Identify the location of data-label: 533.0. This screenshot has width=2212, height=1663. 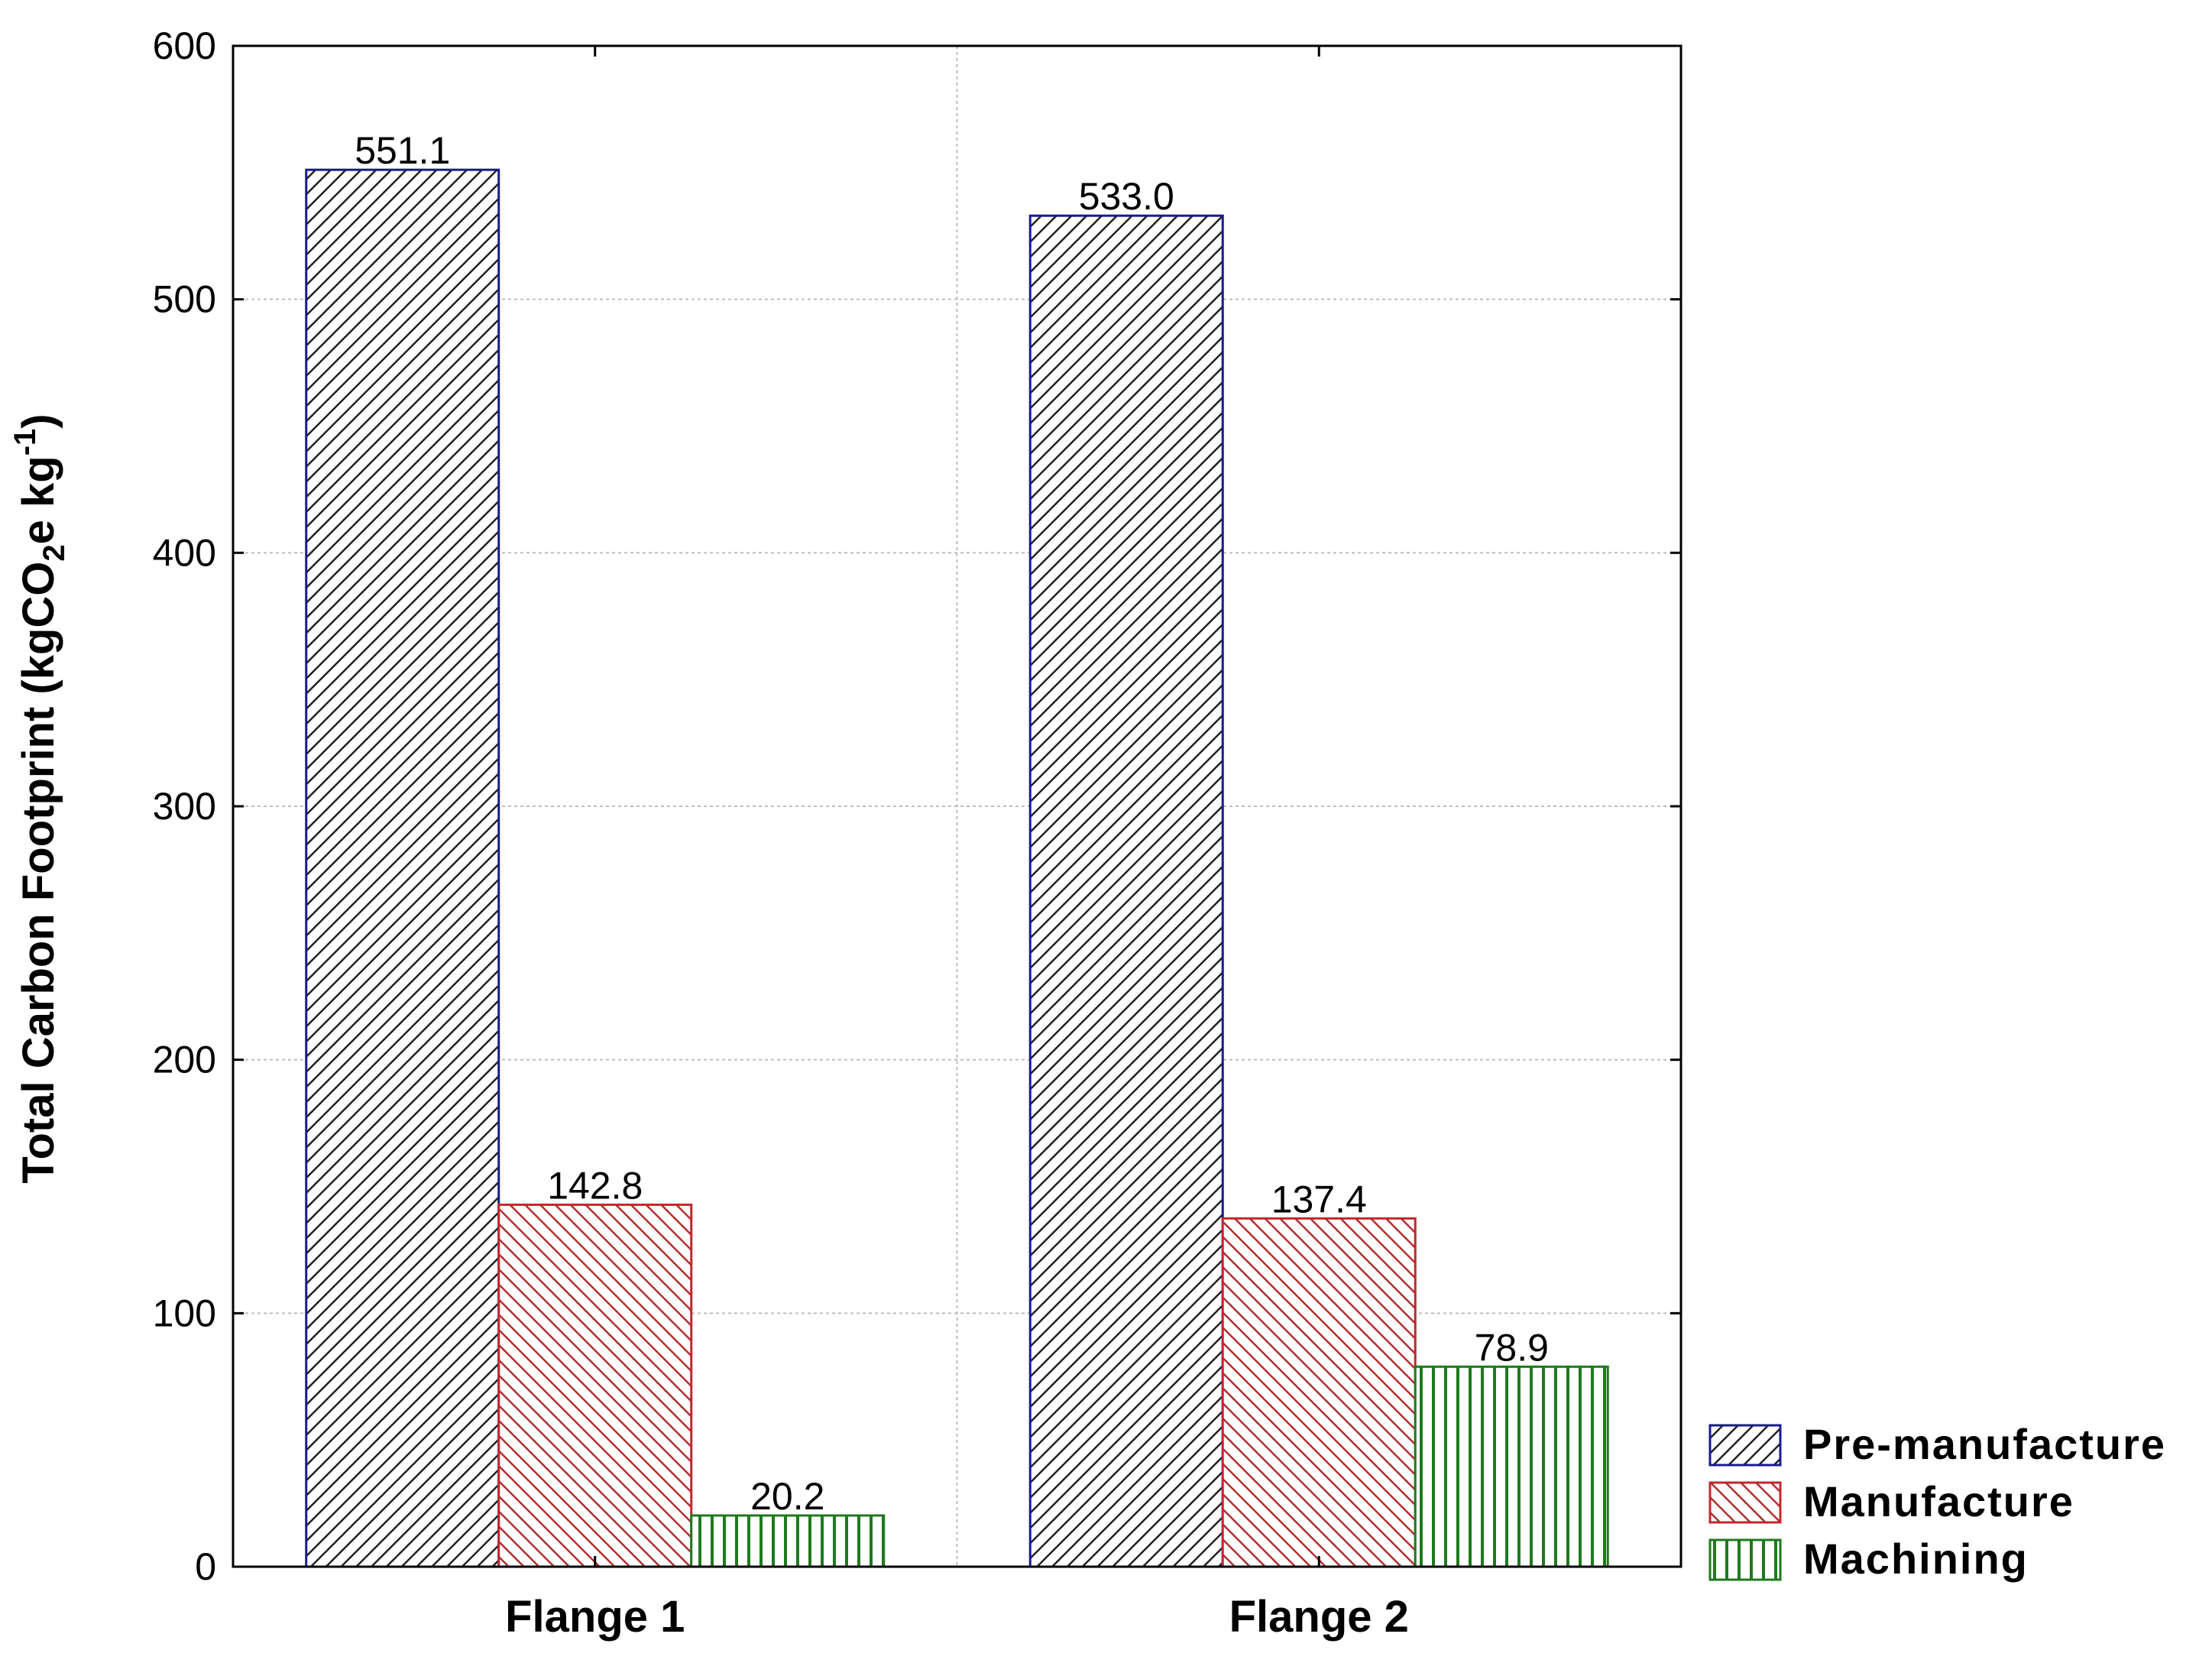
(1126, 197).